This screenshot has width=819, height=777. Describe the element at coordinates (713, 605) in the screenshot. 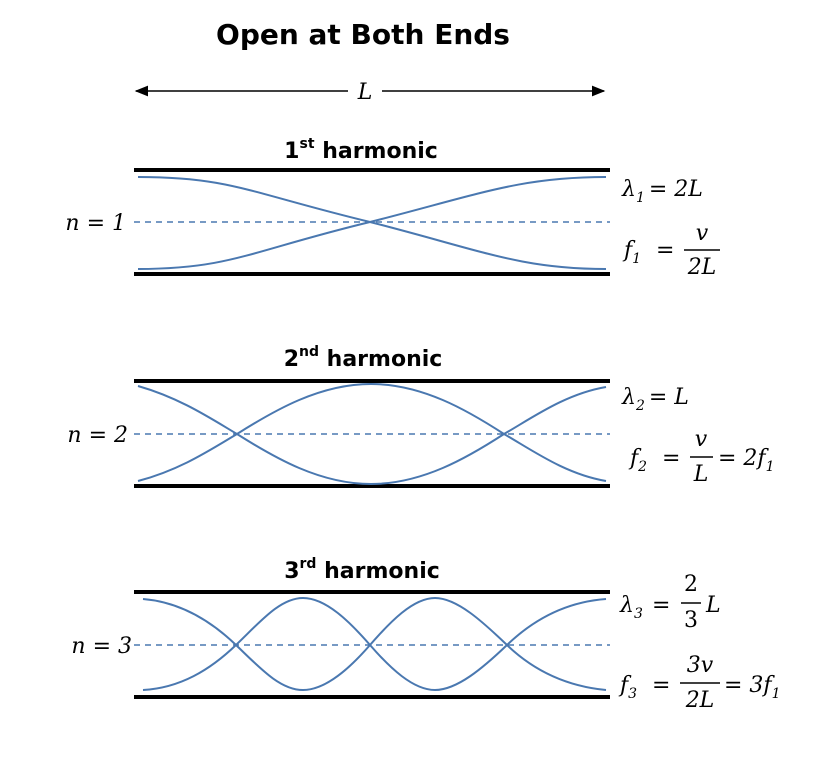

I see `svg-text: L` at that location.